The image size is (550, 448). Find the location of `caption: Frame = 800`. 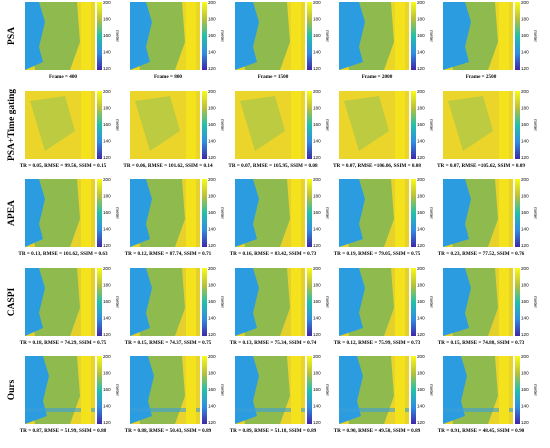

caption: Frame = 800 is located at coordinates (168, 77).